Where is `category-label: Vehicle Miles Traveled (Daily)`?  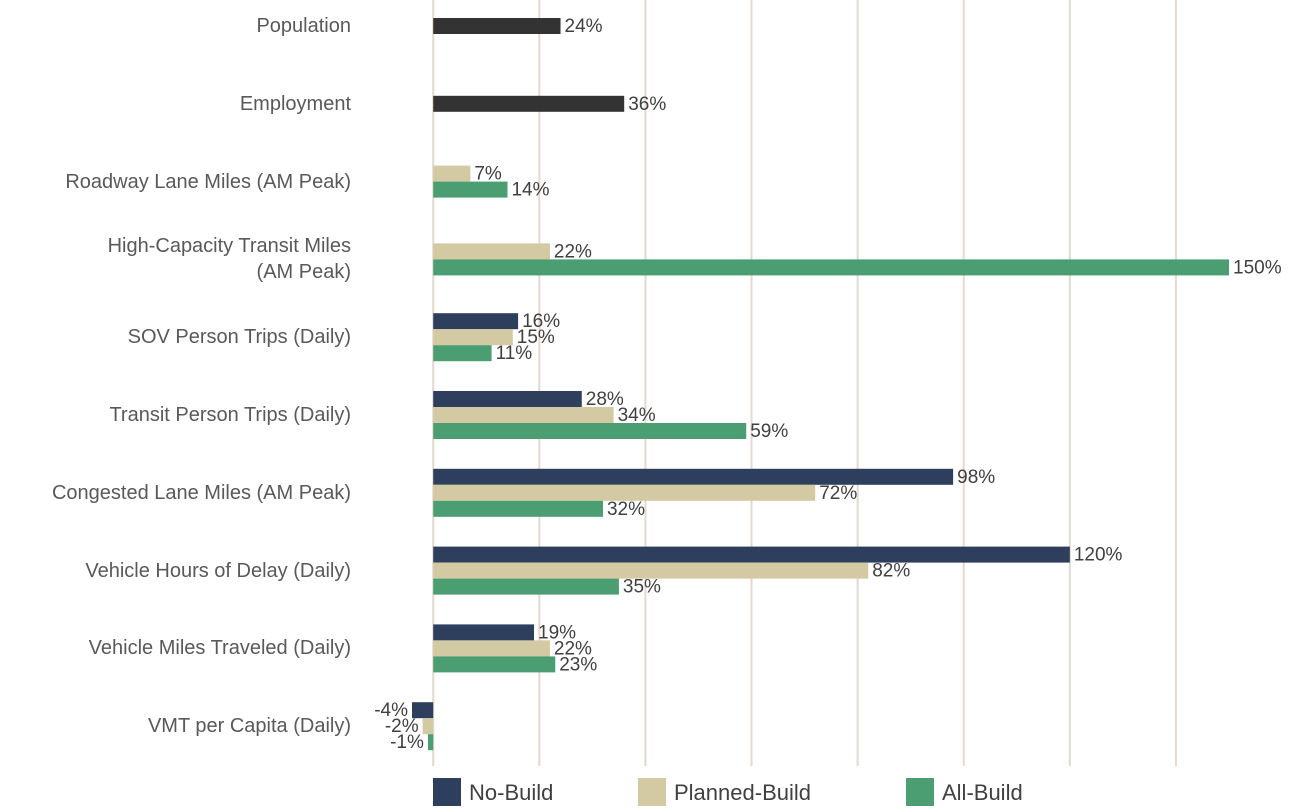
category-label: Vehicle Miles Traveled (Daily) is located at coordinates (219, 648).